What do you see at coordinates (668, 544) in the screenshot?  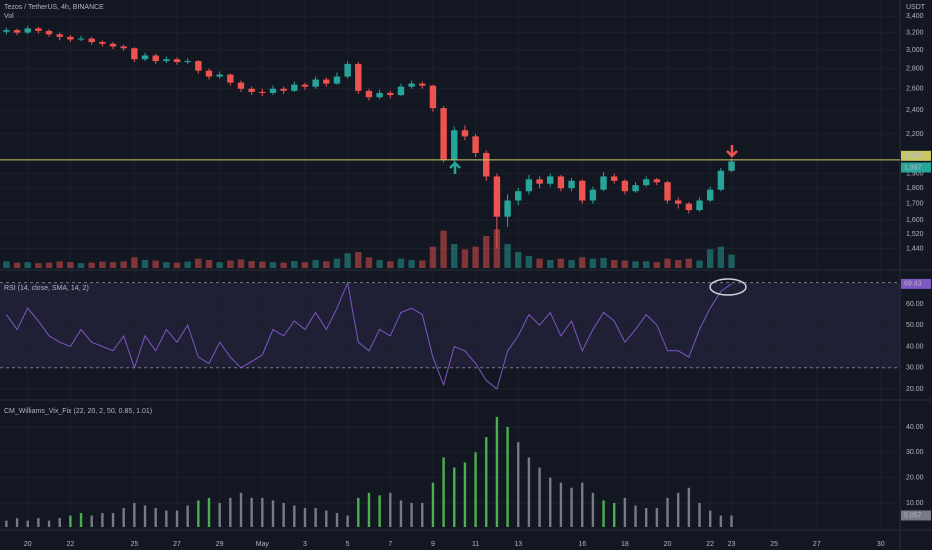 I see `x-tick-label: 20` at bounding box center [668, 544].